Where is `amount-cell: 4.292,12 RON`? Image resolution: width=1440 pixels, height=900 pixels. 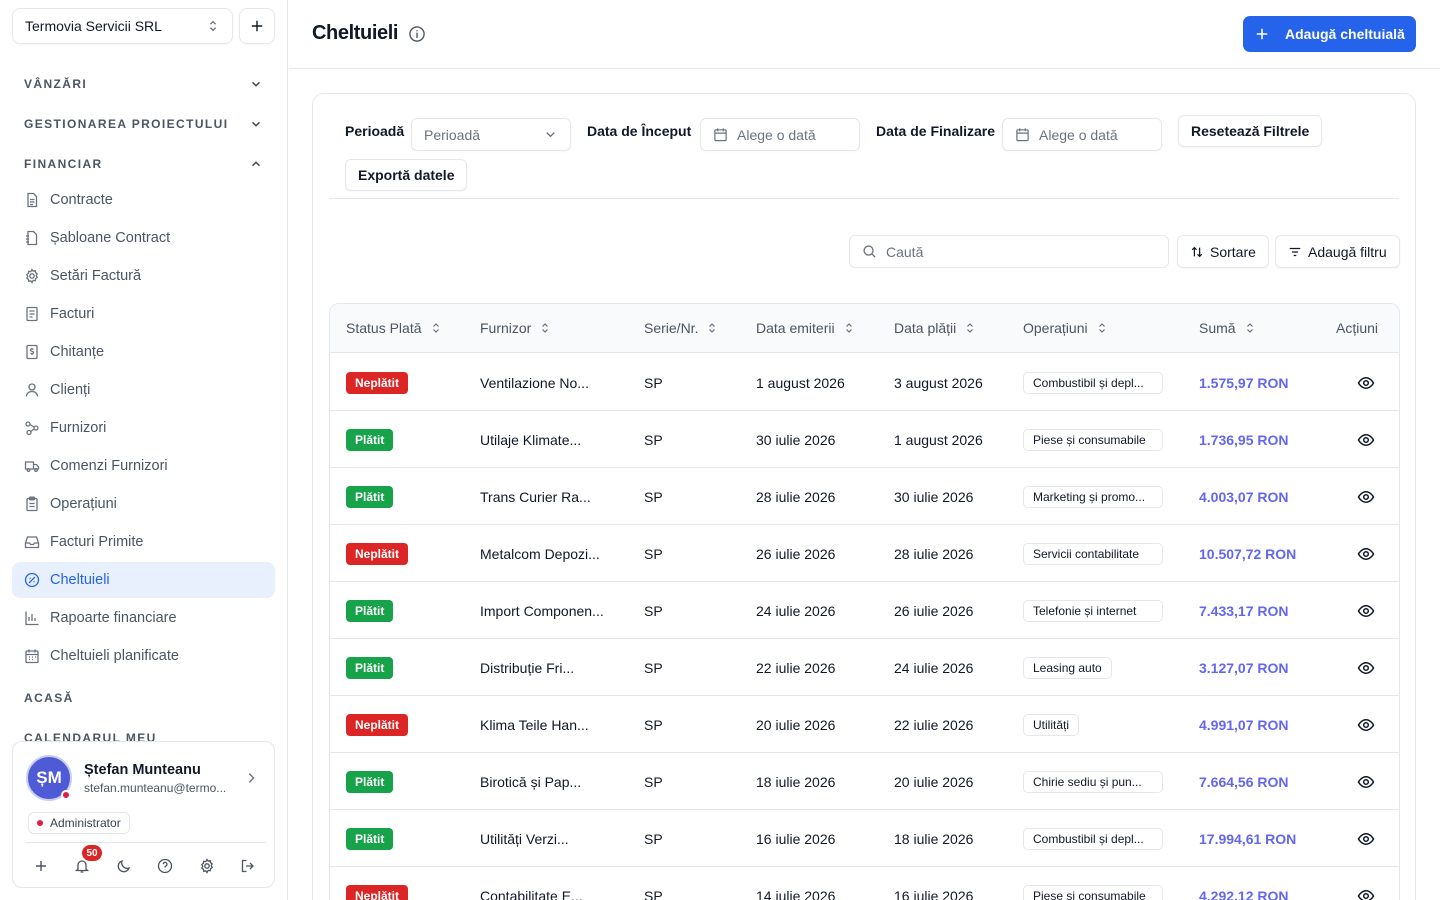
amount-cell: 4.292,12 RON is located at coordinates (1244, 893).